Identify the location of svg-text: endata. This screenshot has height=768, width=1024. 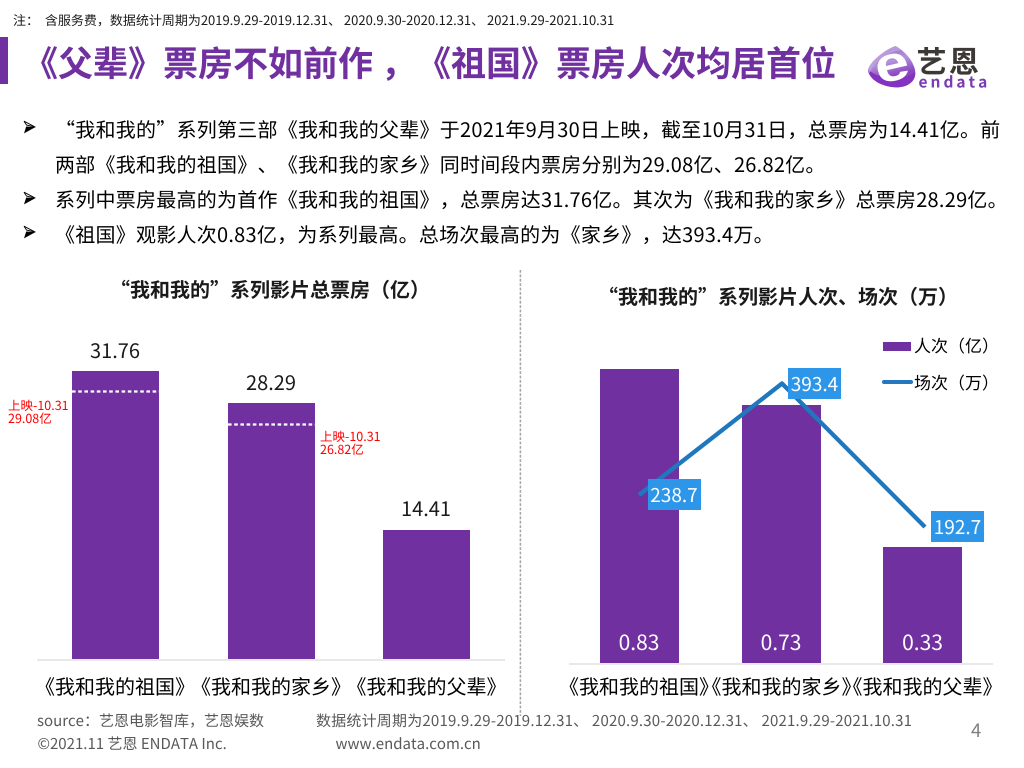
(955, 82).